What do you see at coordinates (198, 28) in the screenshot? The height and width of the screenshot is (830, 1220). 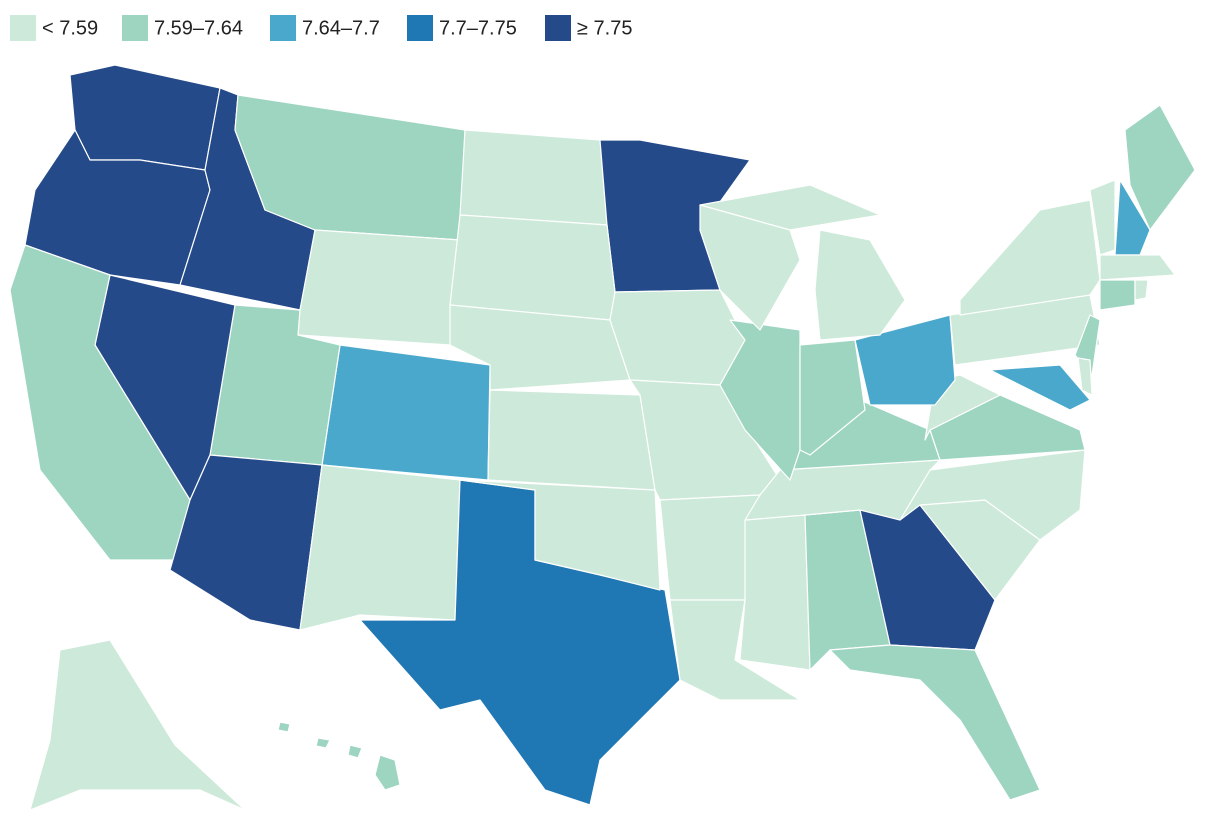 I see `legend-label: 7.59–7.64` at bounding box center [198, 28].